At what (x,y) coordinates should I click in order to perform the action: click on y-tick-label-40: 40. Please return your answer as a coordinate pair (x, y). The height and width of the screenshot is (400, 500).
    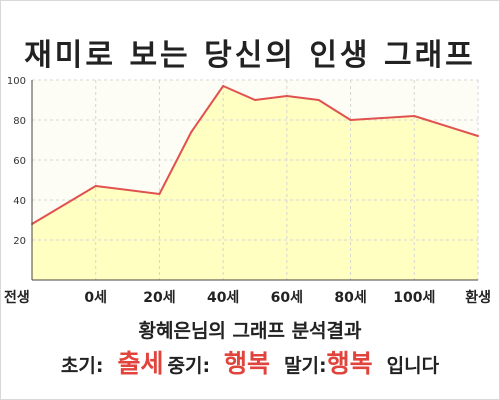
    Looking at the image, I should click on (19, 201).